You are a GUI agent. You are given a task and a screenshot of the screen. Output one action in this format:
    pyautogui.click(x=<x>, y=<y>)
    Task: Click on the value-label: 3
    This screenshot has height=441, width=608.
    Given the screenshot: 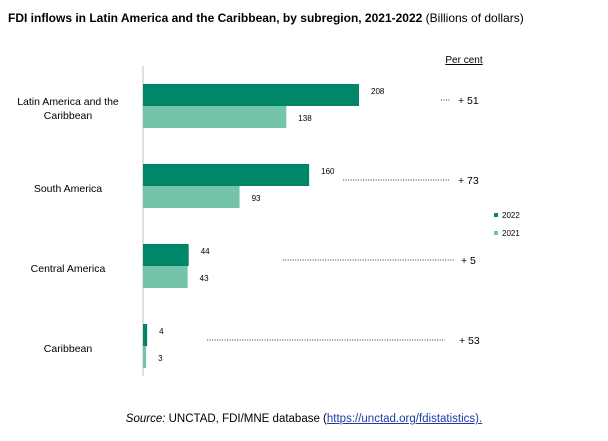 What is the action you would take?
    pyautogui.click(x=160, y=358)
    